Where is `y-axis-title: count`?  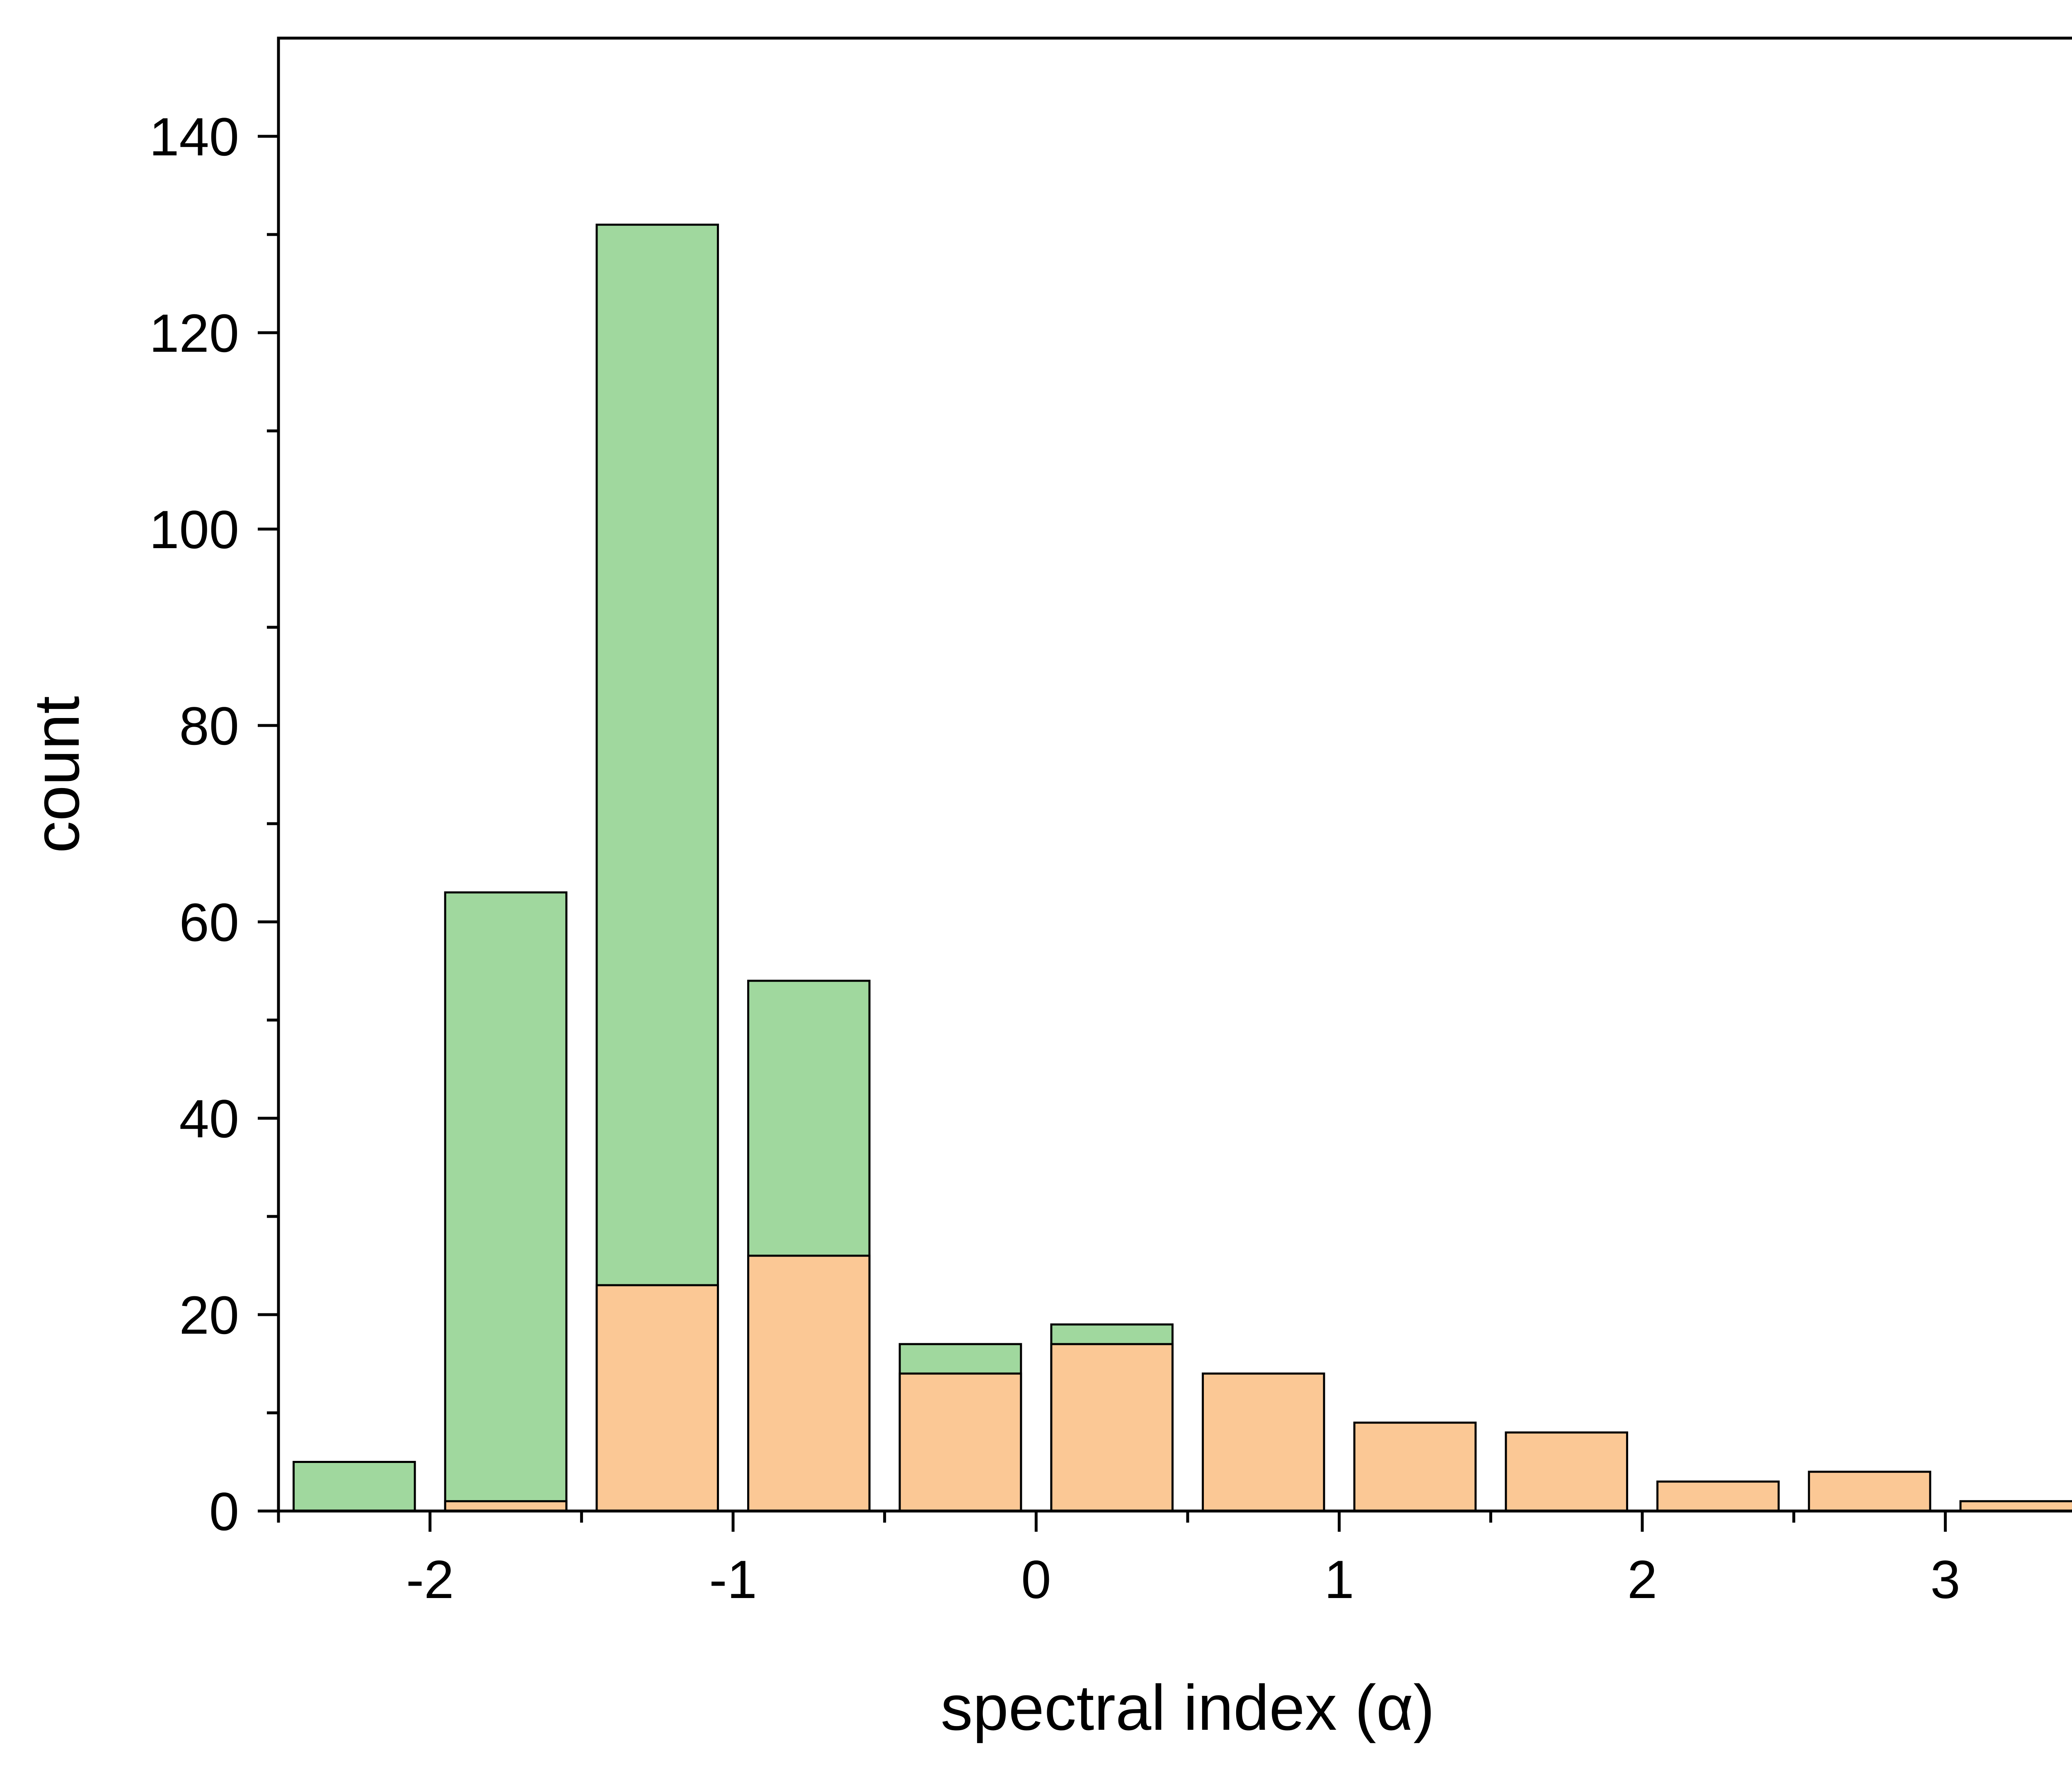 y-axis-title: count is located at coordinates (56, 774).